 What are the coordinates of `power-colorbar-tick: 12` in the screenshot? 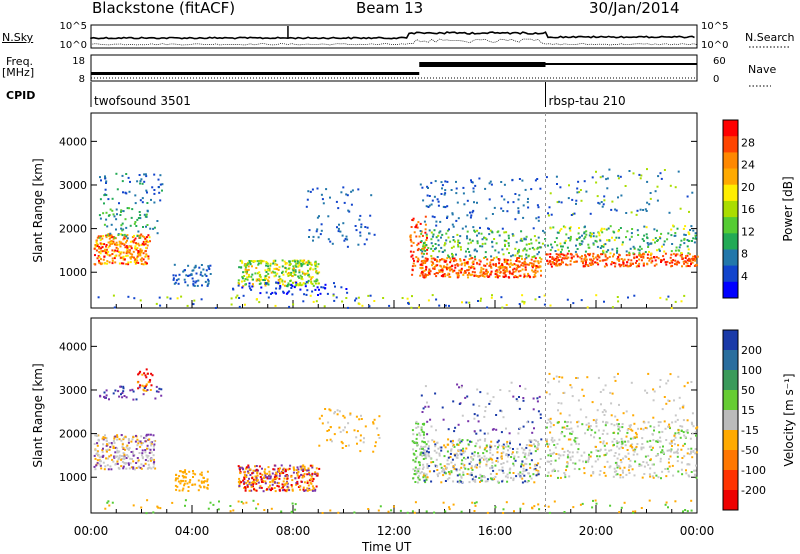 It's located at (748, 231).